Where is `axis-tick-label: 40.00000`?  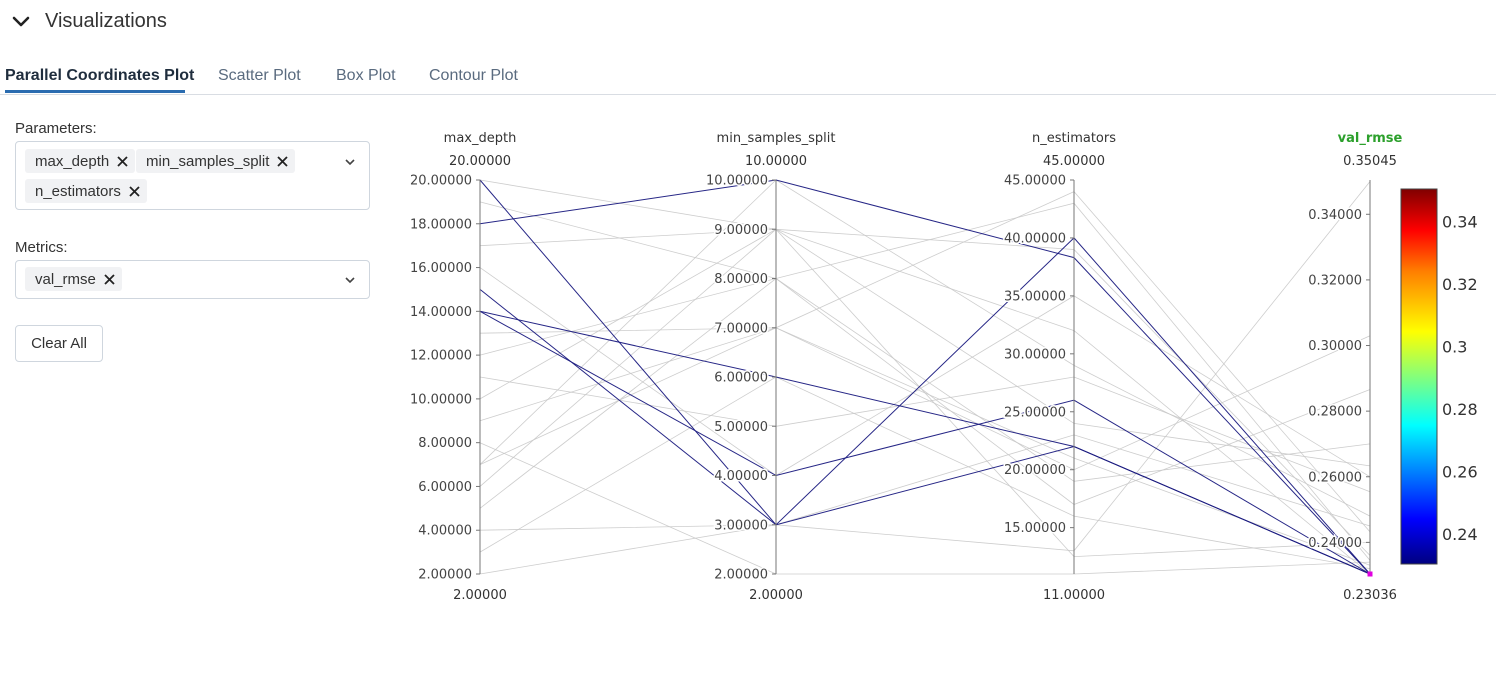 axis-tick-label: 40.00000 is located at coordinates (1035, 238).